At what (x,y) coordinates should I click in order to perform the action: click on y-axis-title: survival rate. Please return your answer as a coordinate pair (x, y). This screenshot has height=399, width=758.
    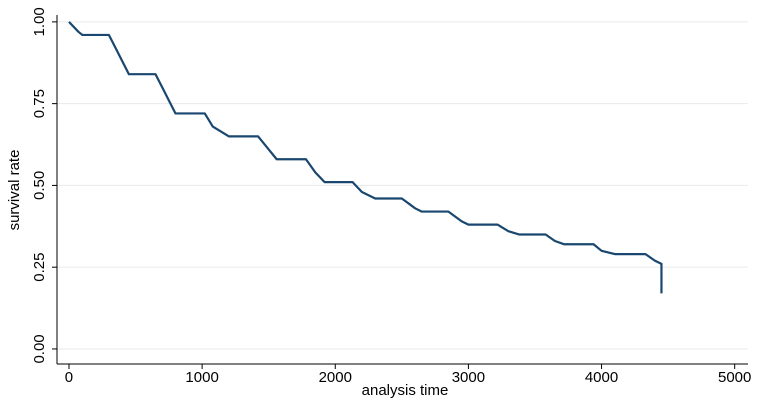
    Looking at the image, I should click on (14, 190).